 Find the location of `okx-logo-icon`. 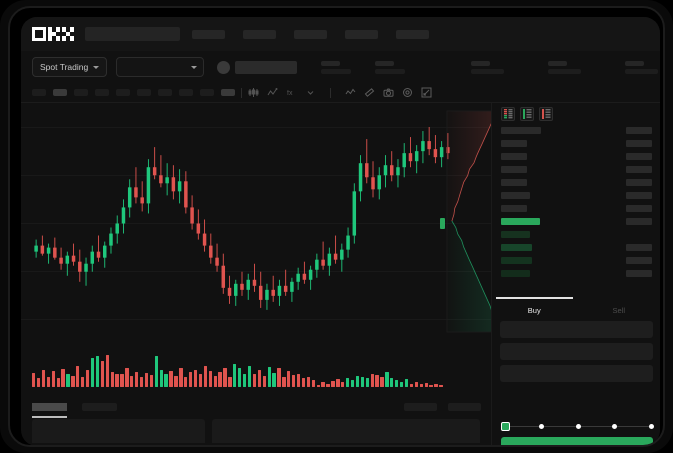

okx-logo-icon is located at coordinates (53, 34).